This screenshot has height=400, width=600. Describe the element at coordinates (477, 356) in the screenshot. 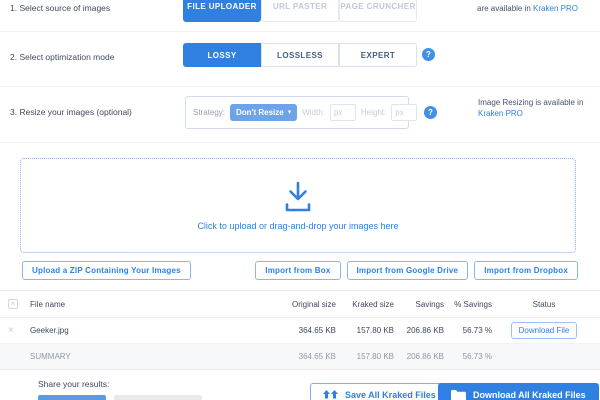

I see `summary-percent-savings: 56.73 %` at that location.